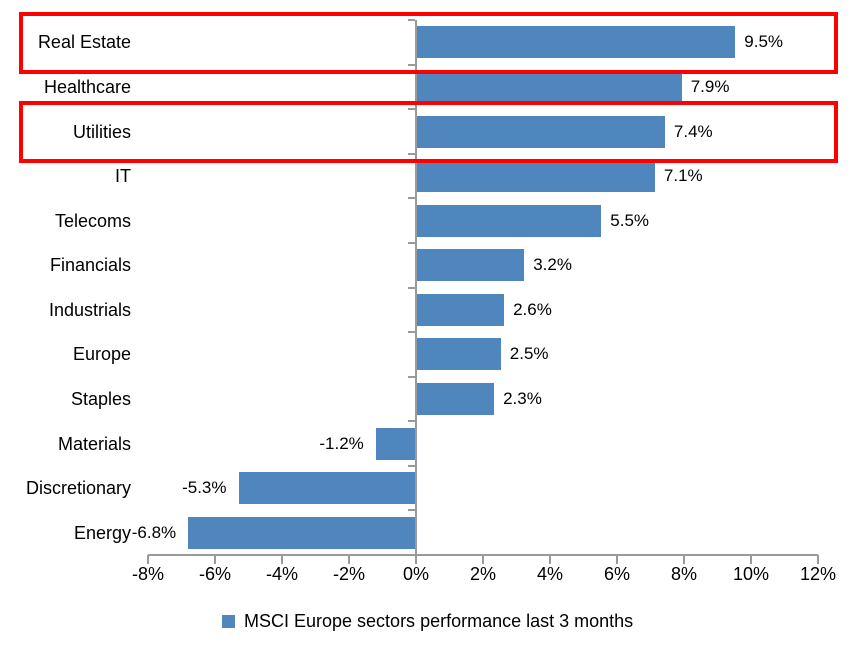 The height and width of the screenshot is (651, 852). Describe the element at coordinates (92, 220) in the screenshot. I see `category-label: Telecoms` at that location.